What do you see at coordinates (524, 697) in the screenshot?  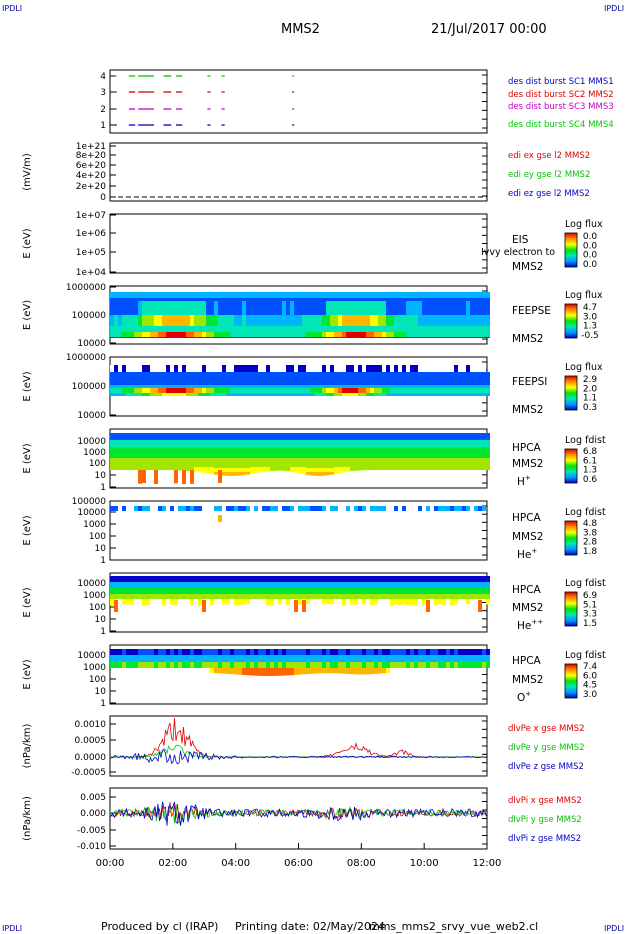 I see `species-label: O+` at bounding box center [524, 697].